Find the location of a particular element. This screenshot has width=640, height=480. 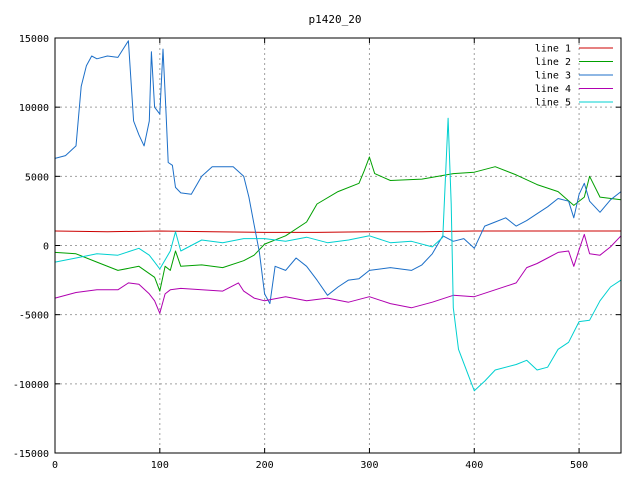

y-tick-label: -15000 is located at coordinates (31, 454).